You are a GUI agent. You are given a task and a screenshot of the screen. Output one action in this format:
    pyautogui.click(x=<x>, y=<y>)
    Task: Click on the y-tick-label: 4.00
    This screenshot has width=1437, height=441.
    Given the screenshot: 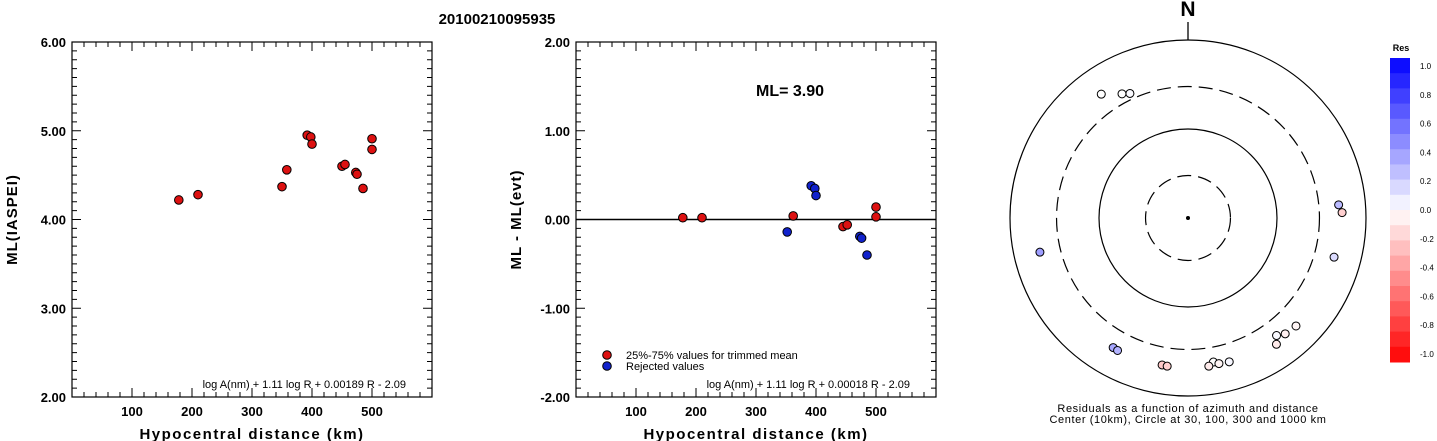 What is the action you would take?
    pyautogui.click(x=53, y=220)
    